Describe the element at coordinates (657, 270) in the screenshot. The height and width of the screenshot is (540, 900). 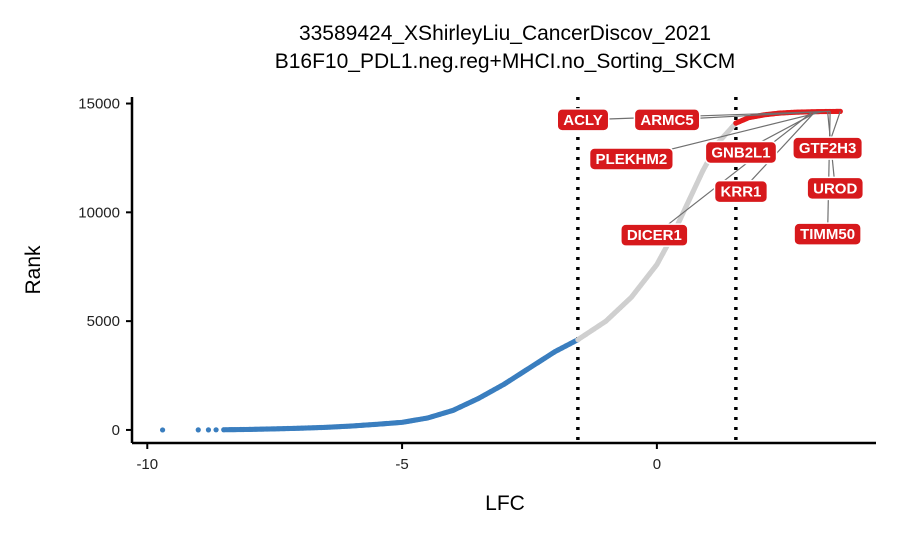
I see `threshold-lines` at that location.